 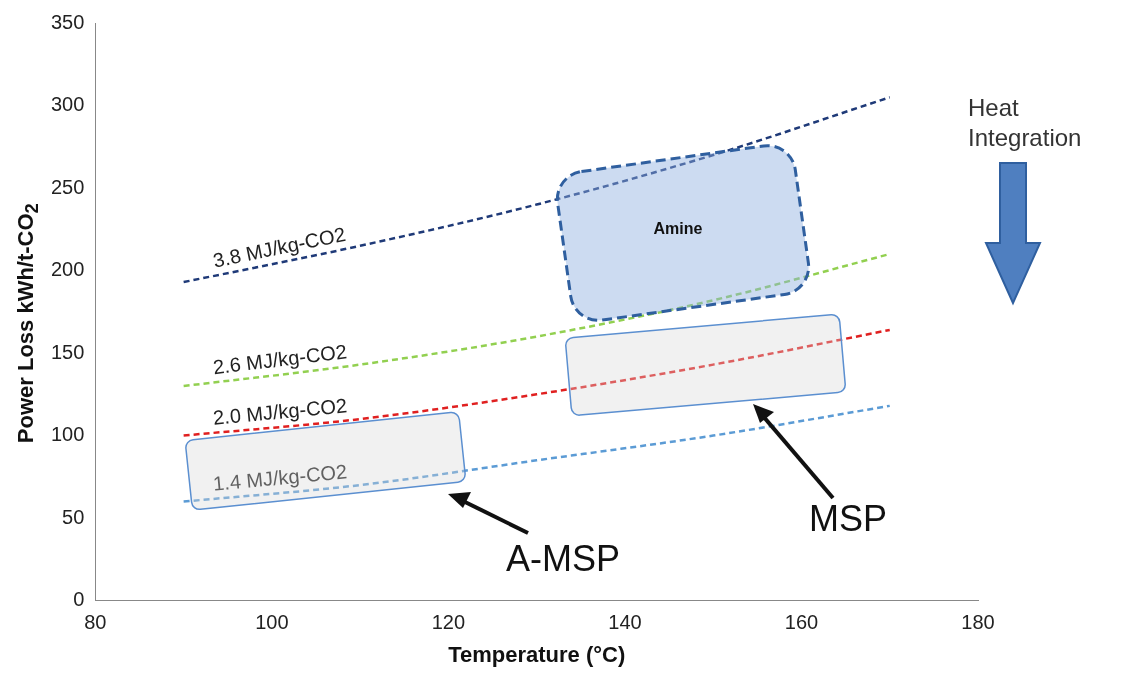 What do you see at coordinates (67, 21) in the screenshot?
I see `y-tick-label: 350` at bounding box center [67, 21].